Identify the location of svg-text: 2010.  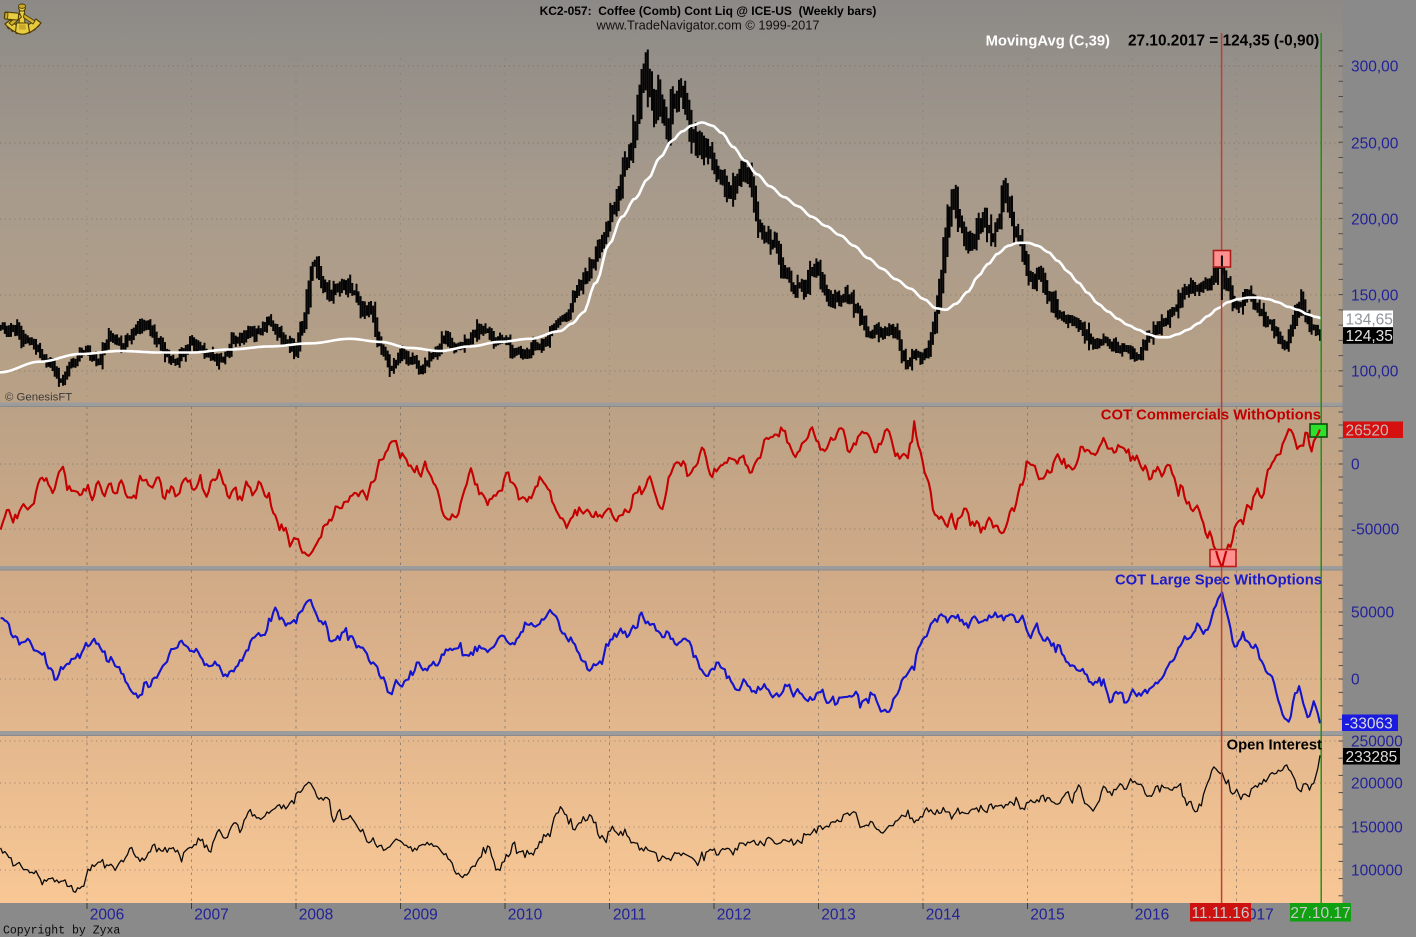
(525, 915).